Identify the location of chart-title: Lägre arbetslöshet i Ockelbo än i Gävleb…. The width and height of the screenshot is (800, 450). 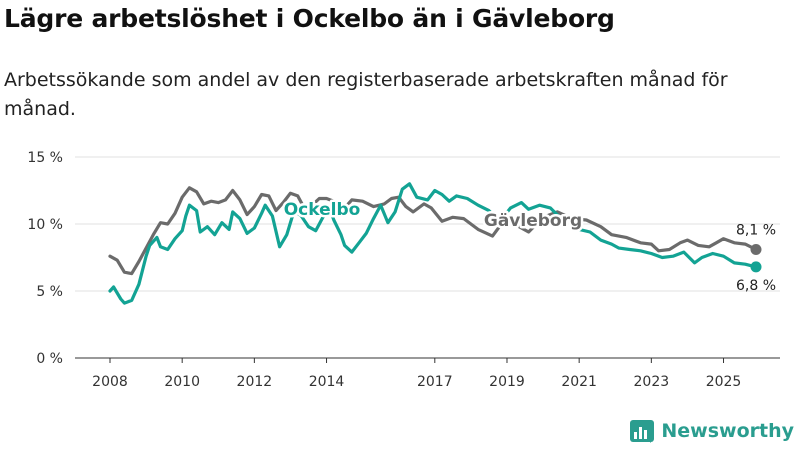
(309, 18).